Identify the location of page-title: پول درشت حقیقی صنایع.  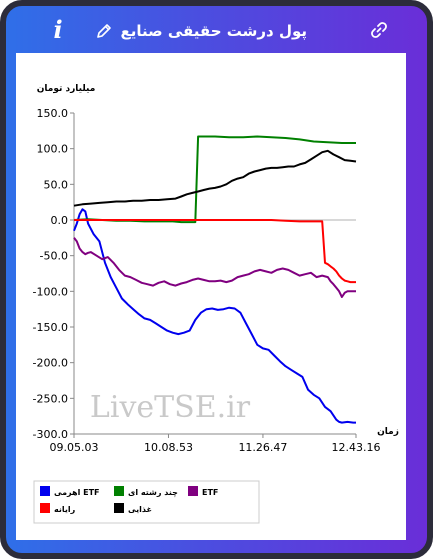
(213, 31).